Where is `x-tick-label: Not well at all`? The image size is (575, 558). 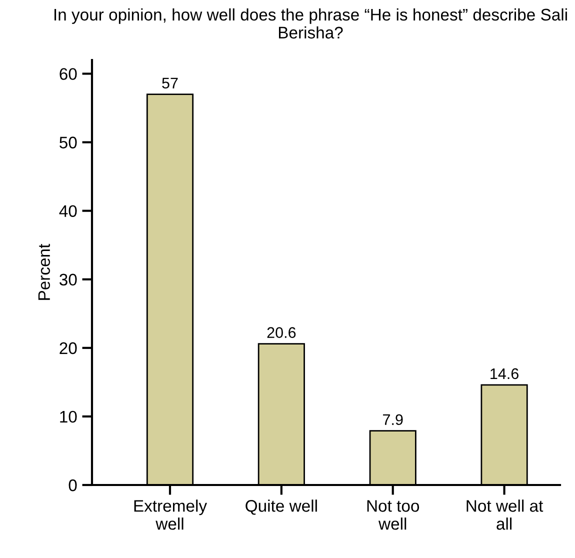 x-tick-label: Not well at all is located at coordinates (505, 515).